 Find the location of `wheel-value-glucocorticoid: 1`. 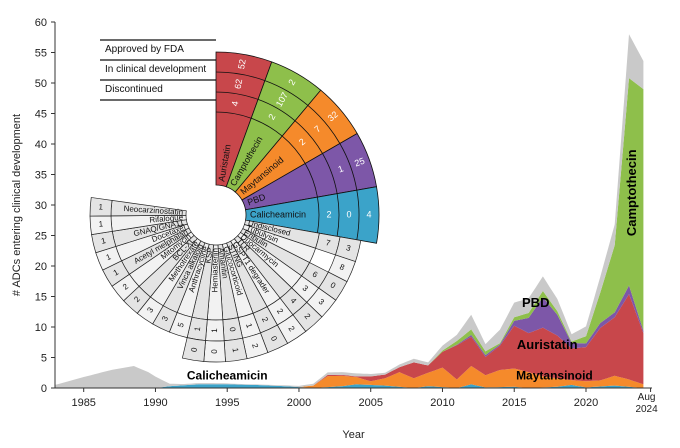

wheel-value-glucocorticoid: 1 is located at coordinates (249, 325).